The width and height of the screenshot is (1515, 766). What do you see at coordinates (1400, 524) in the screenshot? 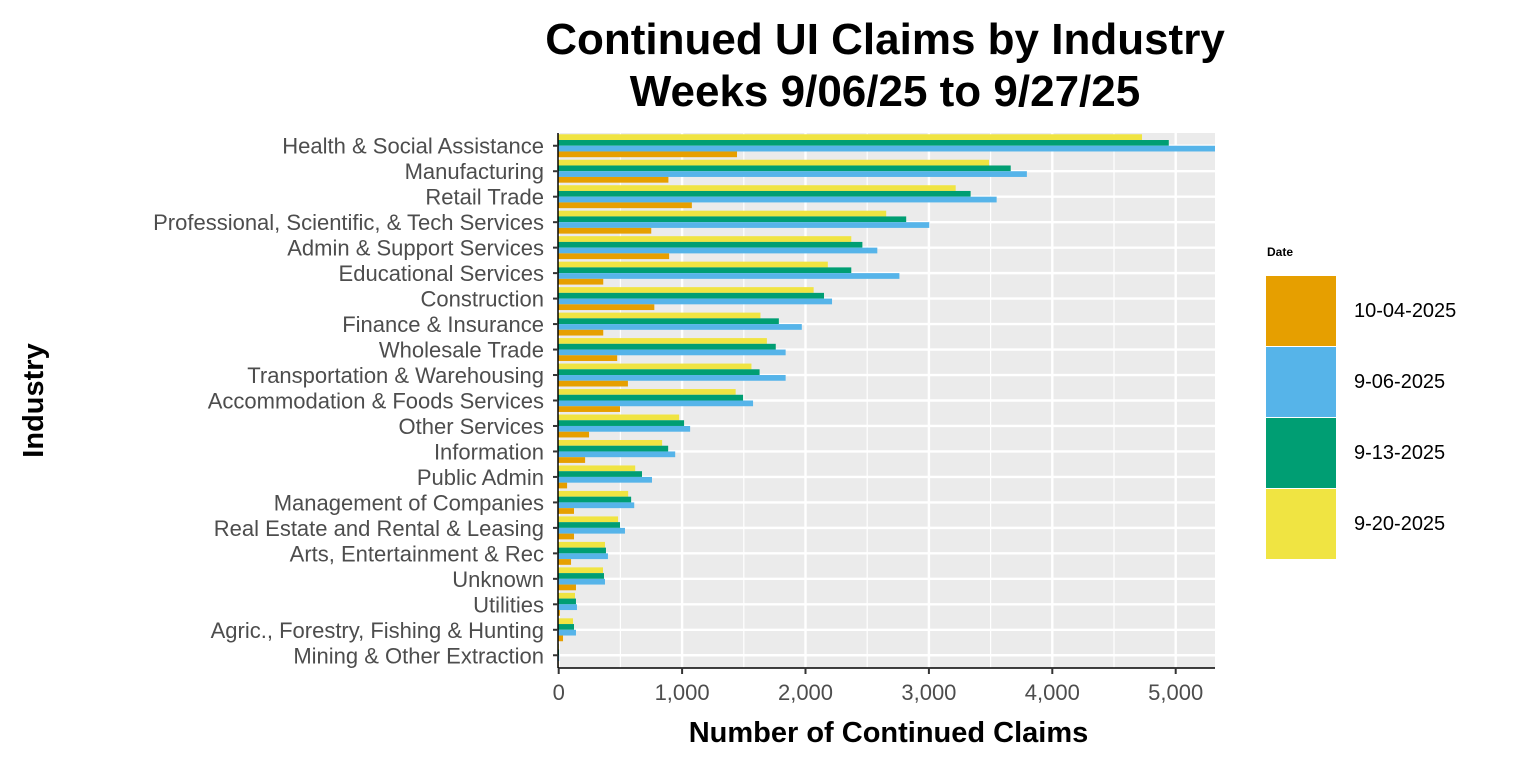
I see `legend-label: 9-20-2025` at bounding box center [1400, 524].